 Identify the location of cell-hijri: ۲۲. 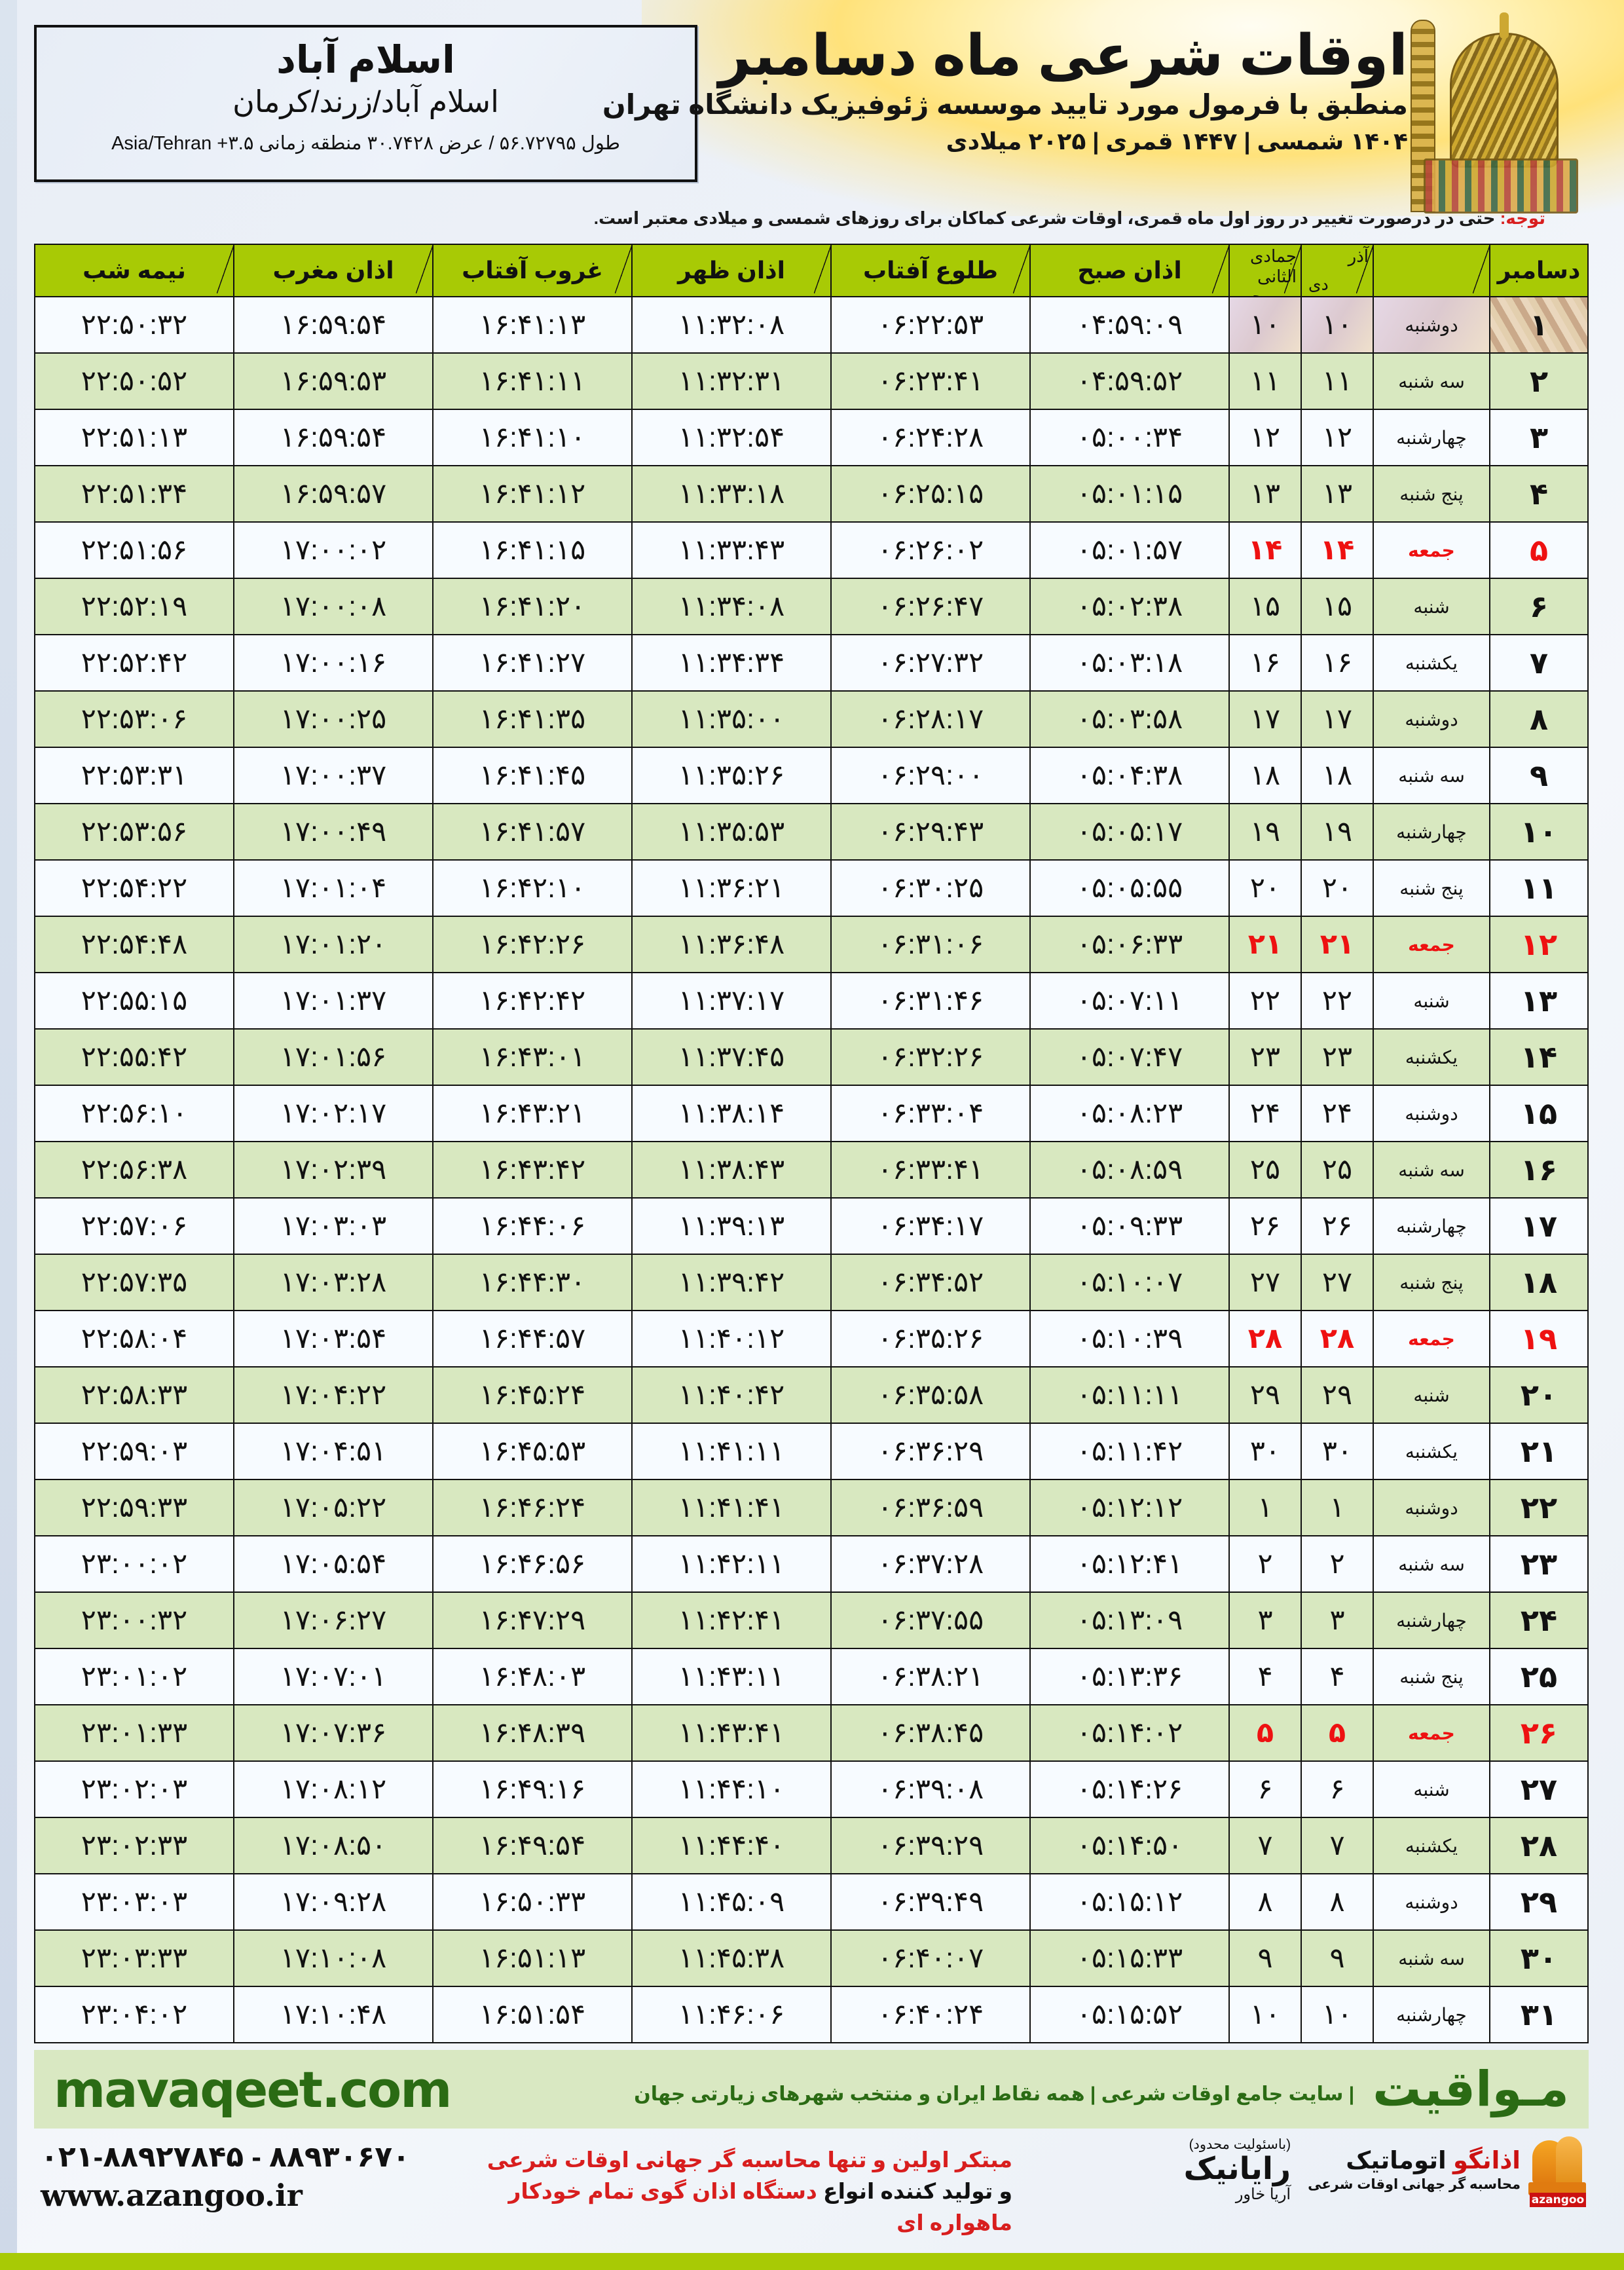
(1265, 1001).